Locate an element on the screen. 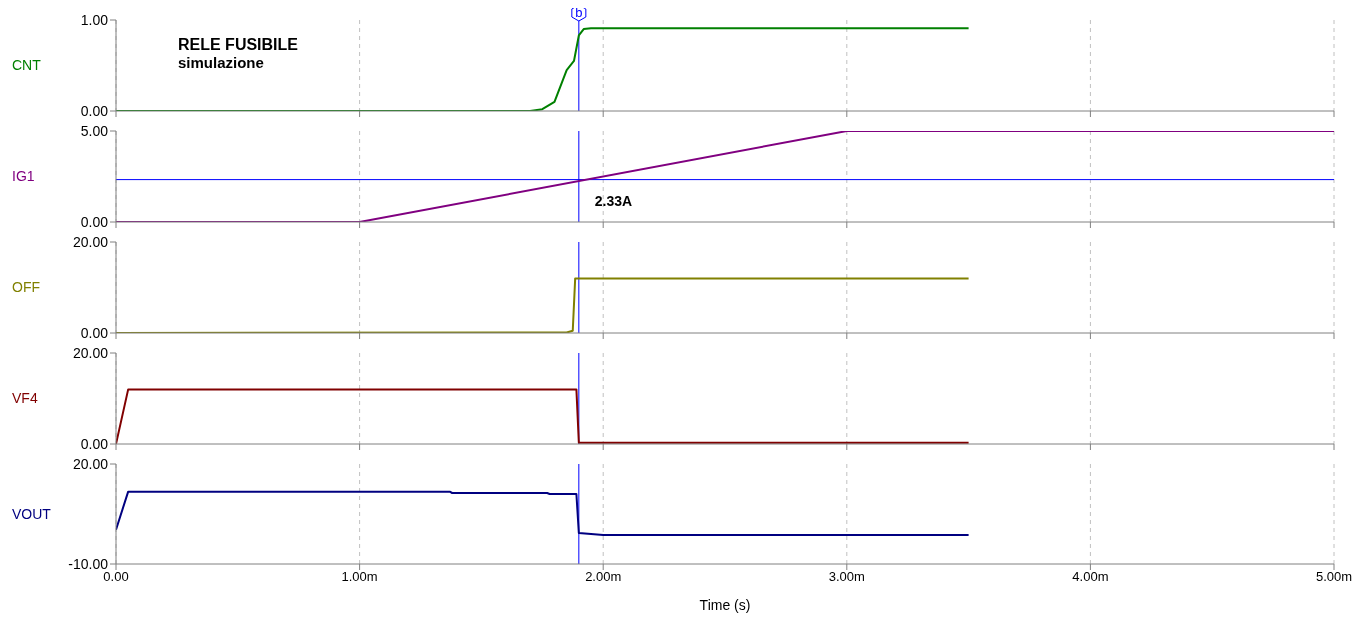  y-axis-title: VF4 is located at coordinates (25, 398).